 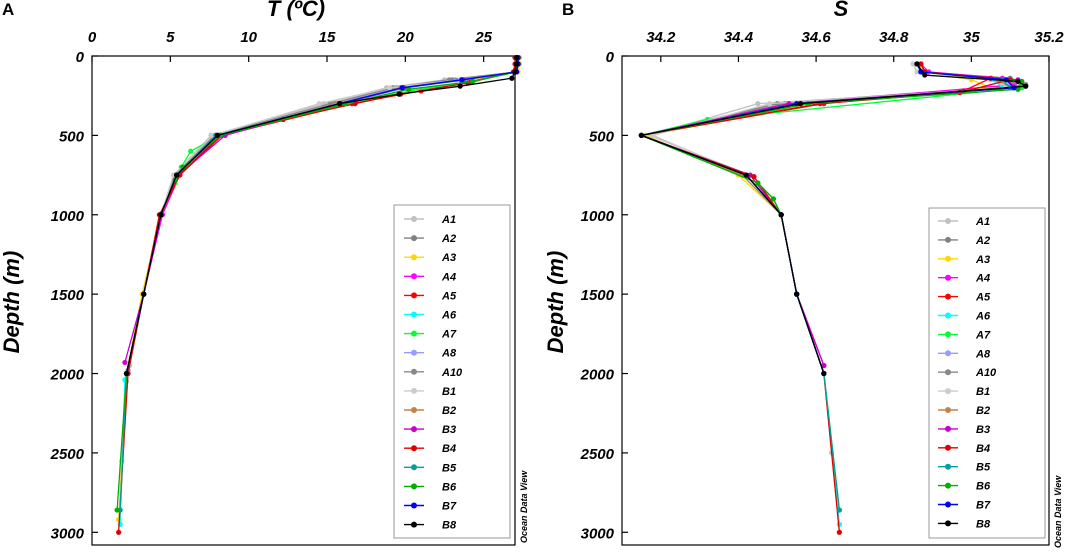 I want to click on legend-label: A1, so click(x=448, y=220).